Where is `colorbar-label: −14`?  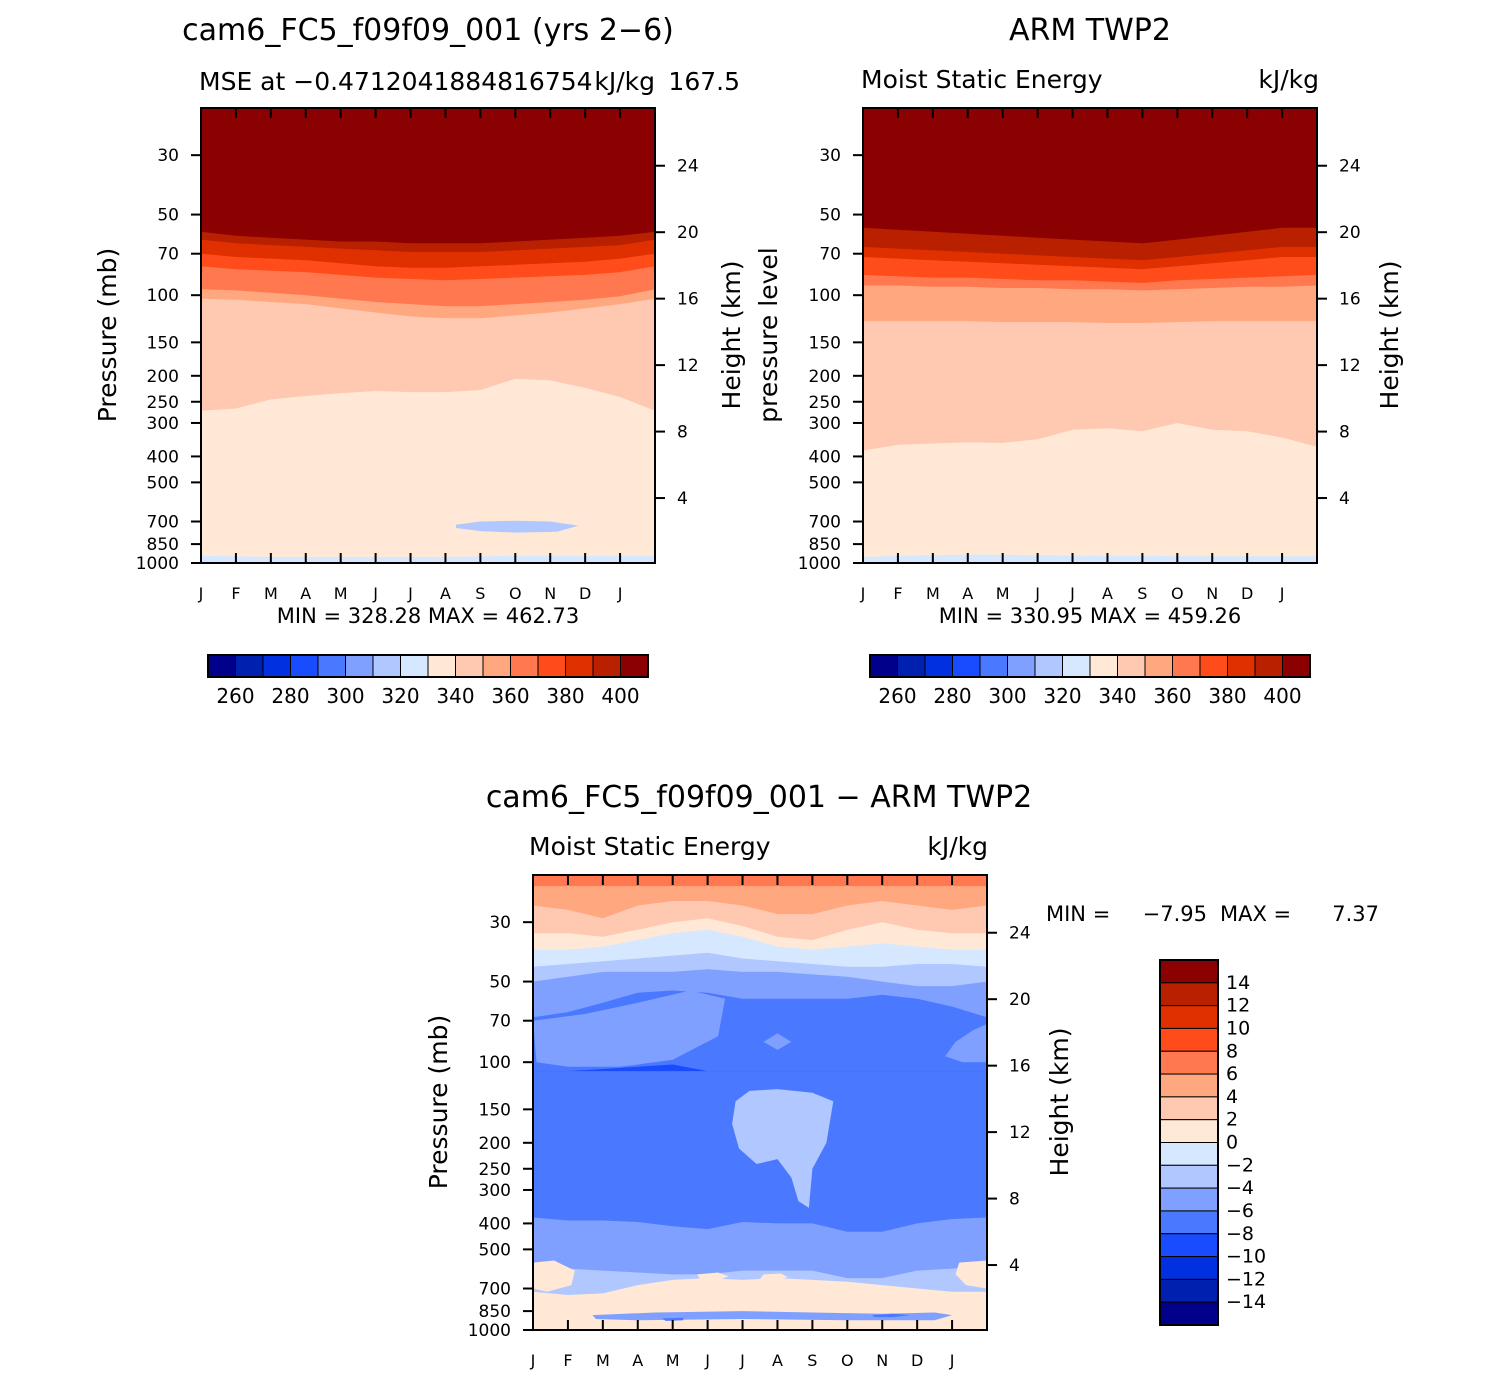 colorbar-label: −14 is located at coordinates (1246, 1302).